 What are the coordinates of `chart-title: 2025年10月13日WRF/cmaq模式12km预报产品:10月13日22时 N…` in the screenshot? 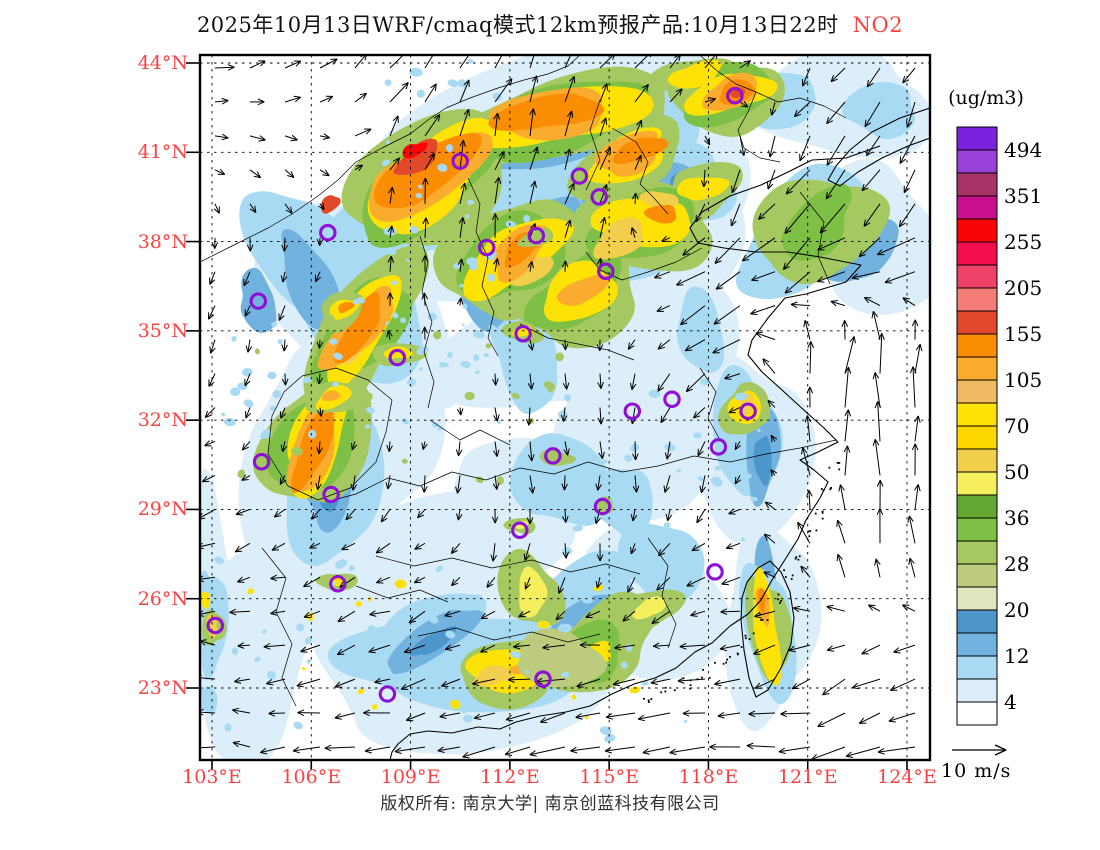 It's located at (550, 24).